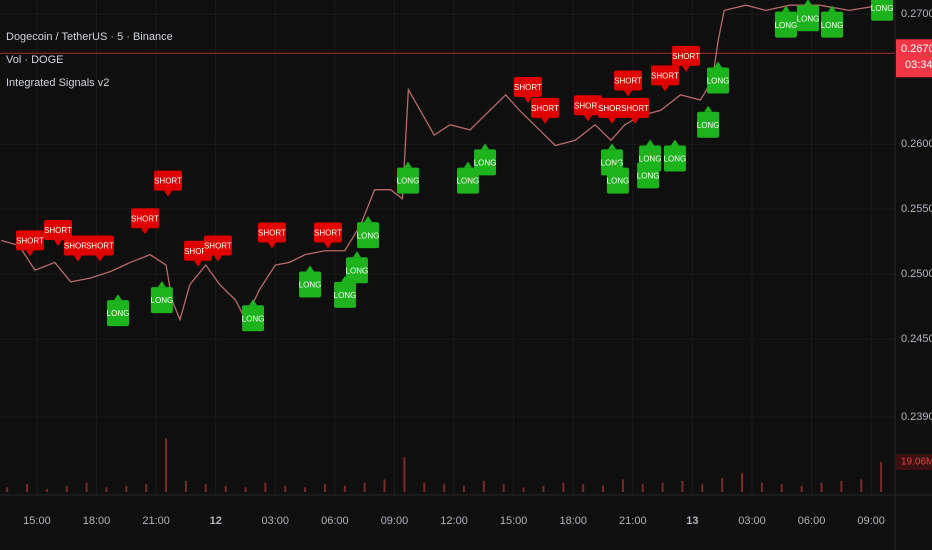  I want to click on x-tick-label: 18:00, so click(97, 521).